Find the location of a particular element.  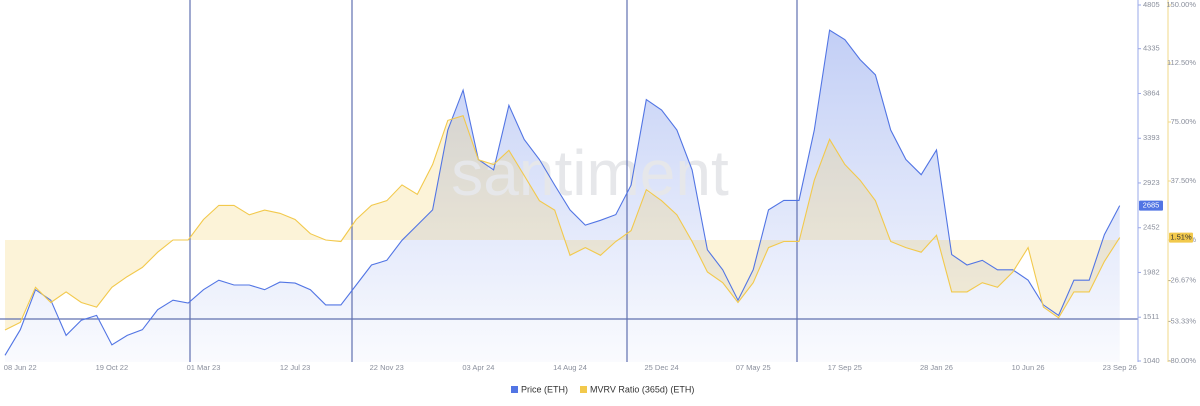

y2-tick-label: -26.67% is located at coordinates (1182, 280).